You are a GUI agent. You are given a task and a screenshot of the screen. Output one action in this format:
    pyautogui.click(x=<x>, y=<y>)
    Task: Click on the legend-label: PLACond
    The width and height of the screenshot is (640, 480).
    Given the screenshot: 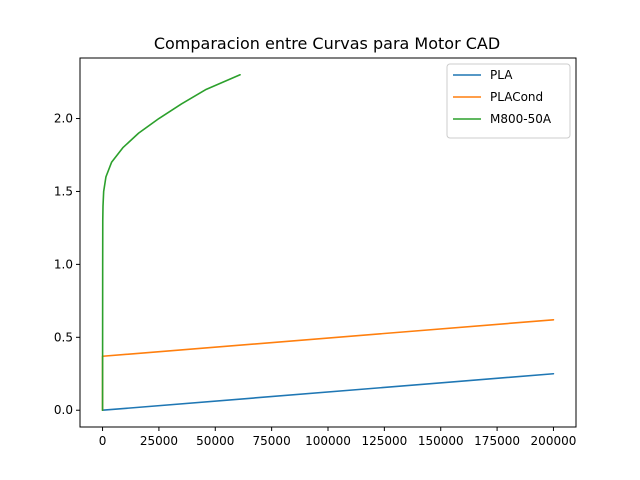 What is the action you would take?
    pyautogui.click(x=516, y=97)
    